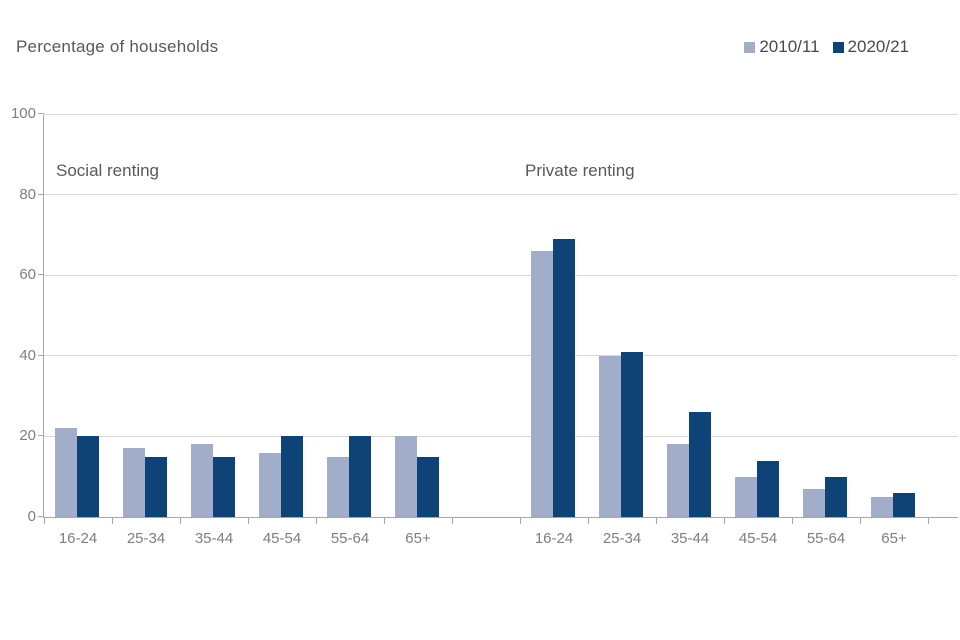 This screenshot has height=640, width=960. I want to click on y-axis-label-20: 20, so click(27, 436).